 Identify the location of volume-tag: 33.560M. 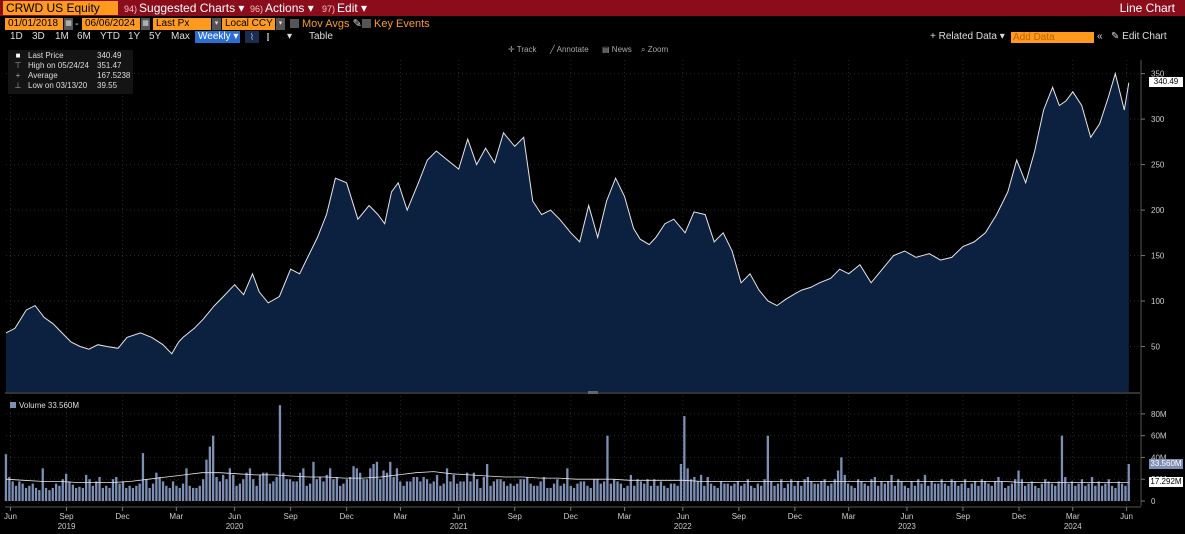
(1166, 464).